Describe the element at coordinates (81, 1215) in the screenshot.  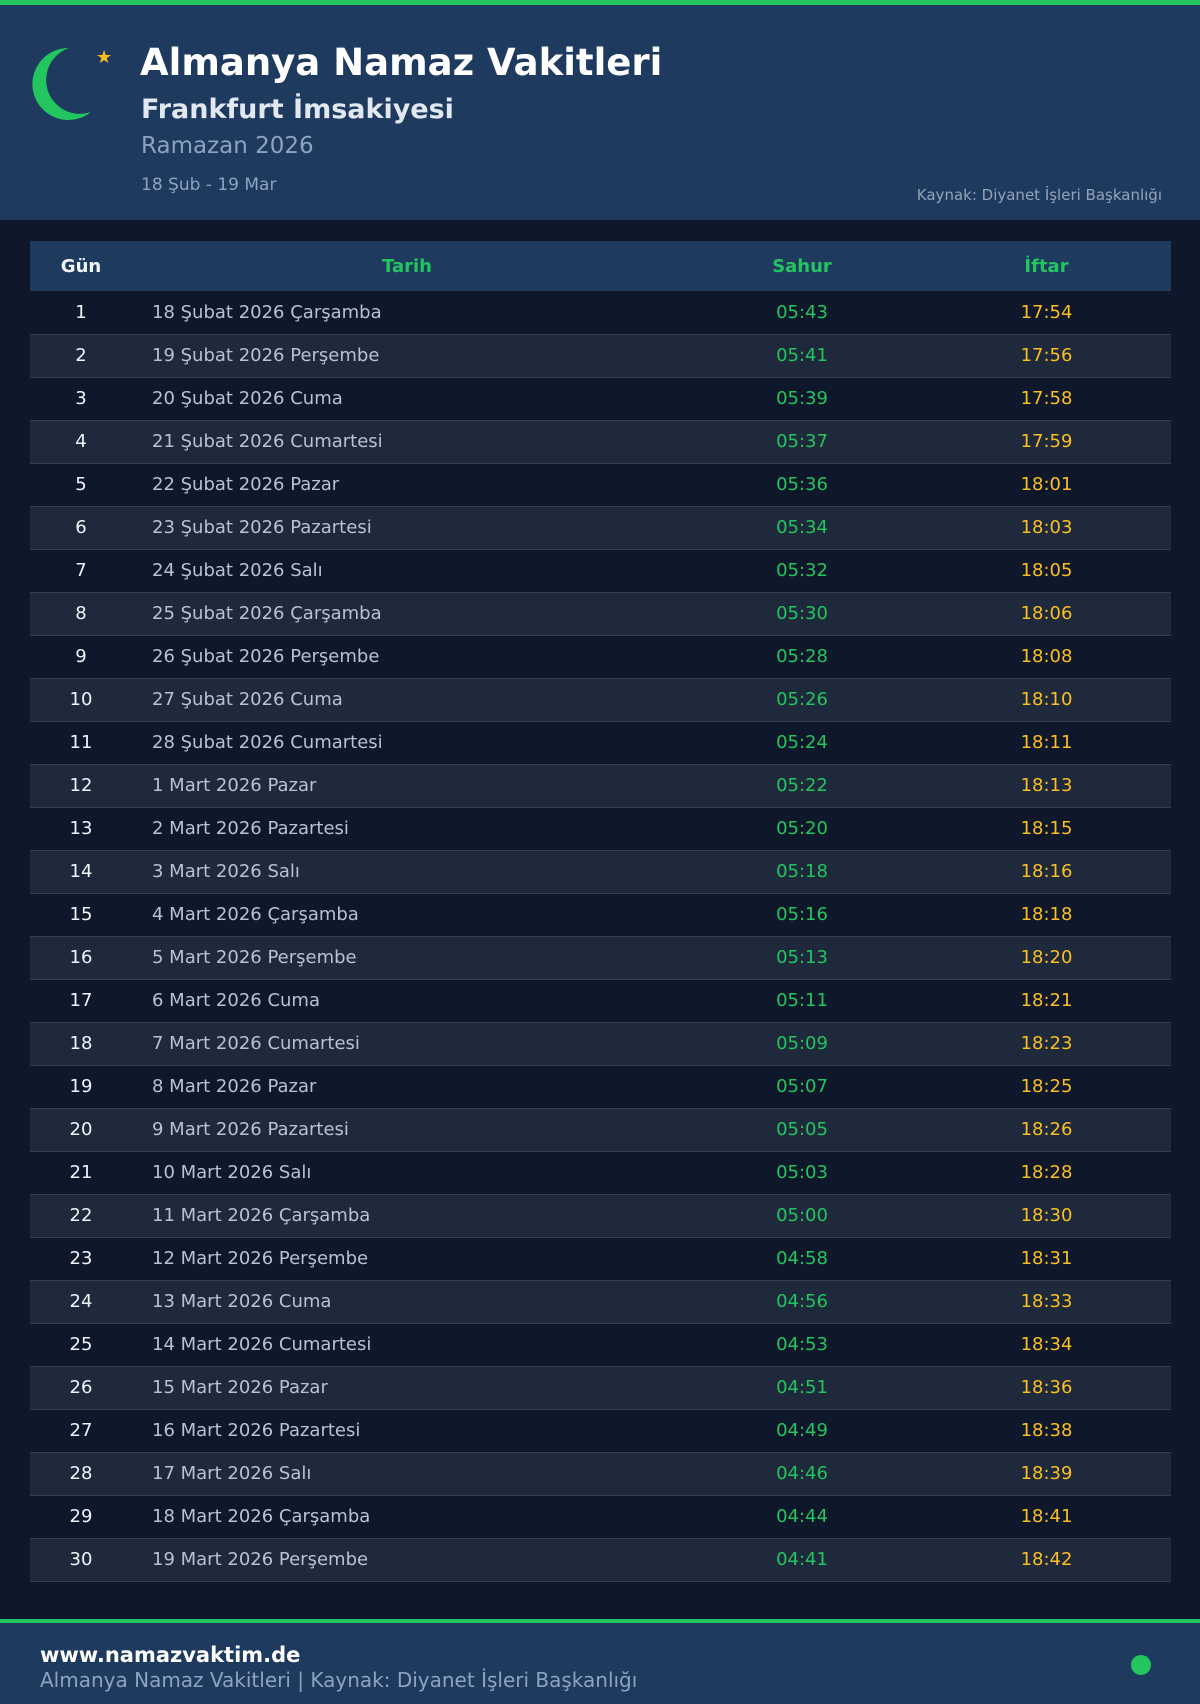
I see `day-cell: 22` at that location.